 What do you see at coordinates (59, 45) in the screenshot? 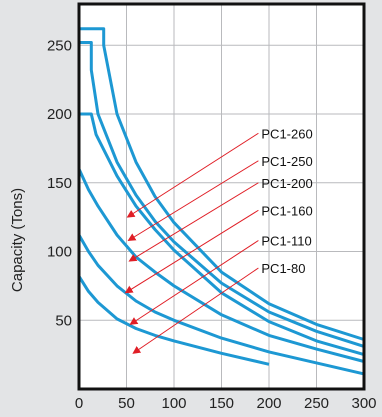
I see `y-tick-label-250: 250` at bounding box center [59, 45].